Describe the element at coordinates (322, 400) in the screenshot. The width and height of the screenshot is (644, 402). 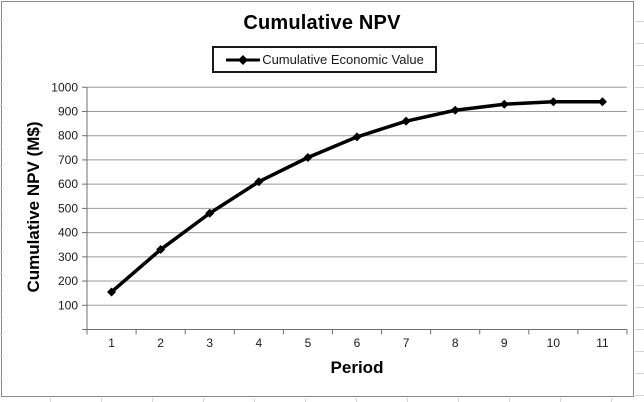
I see `spreadsheet-gridline-stubs-bottom` at that location.